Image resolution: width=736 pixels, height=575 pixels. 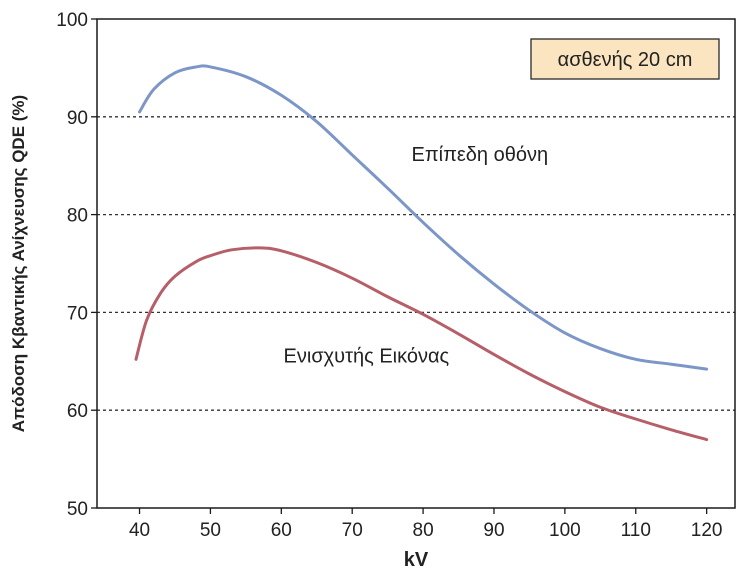 I want to click on patient-thickness-box: ασθενής 20 cm, so click(x=625, y=59).